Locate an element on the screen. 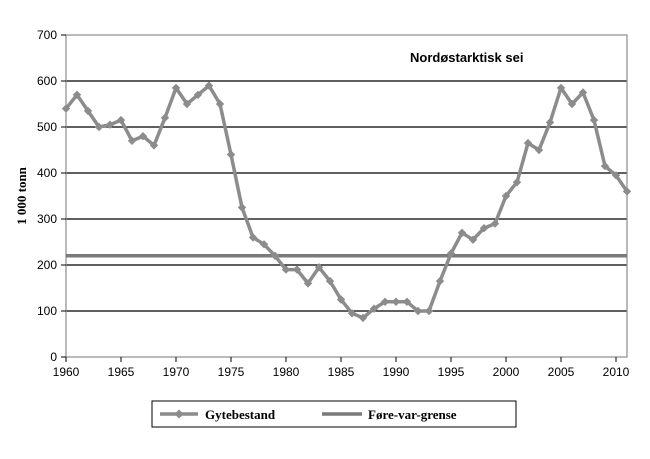 The height and width of the screenshot is (459, 650). data-point-1982 is located at coordinates (308, 283).